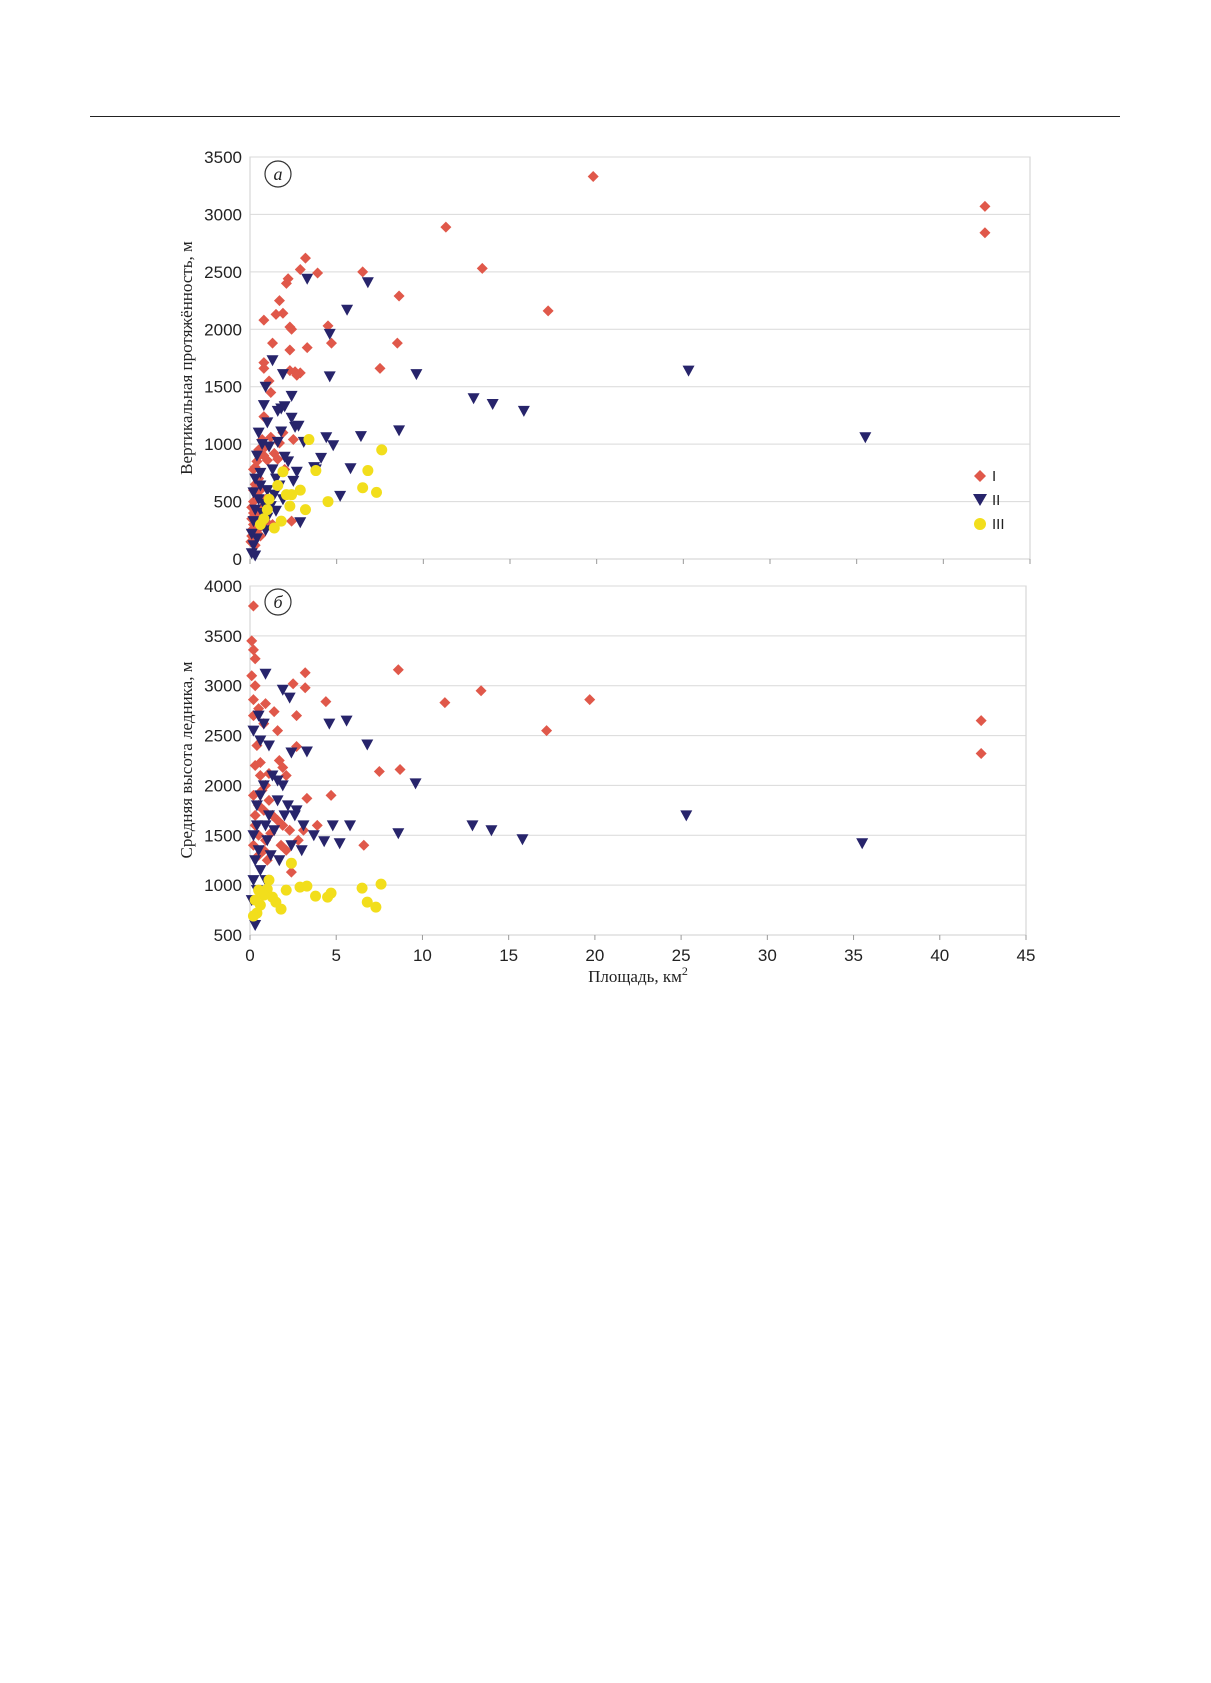 The image size is (1211, 1683). I want to click on panel-b-label-badge: б, so click(278, 602).